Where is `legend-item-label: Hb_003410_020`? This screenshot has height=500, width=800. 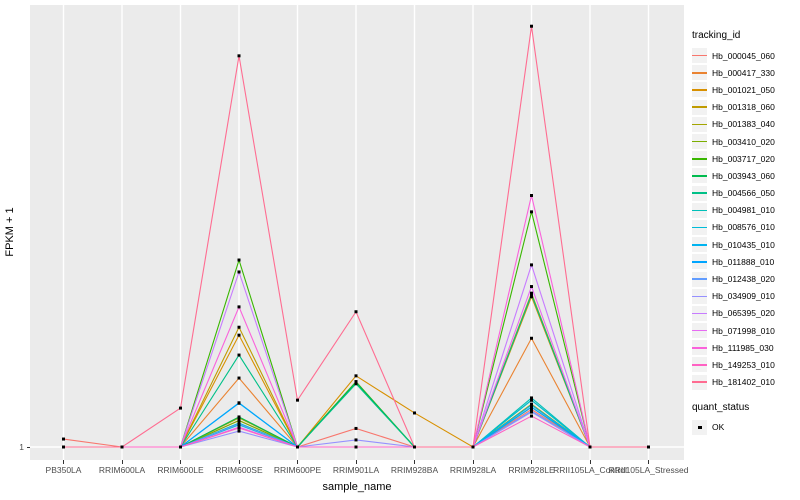 legend-item-label: Hb_003410_020 is located at coordinates (743, 141).